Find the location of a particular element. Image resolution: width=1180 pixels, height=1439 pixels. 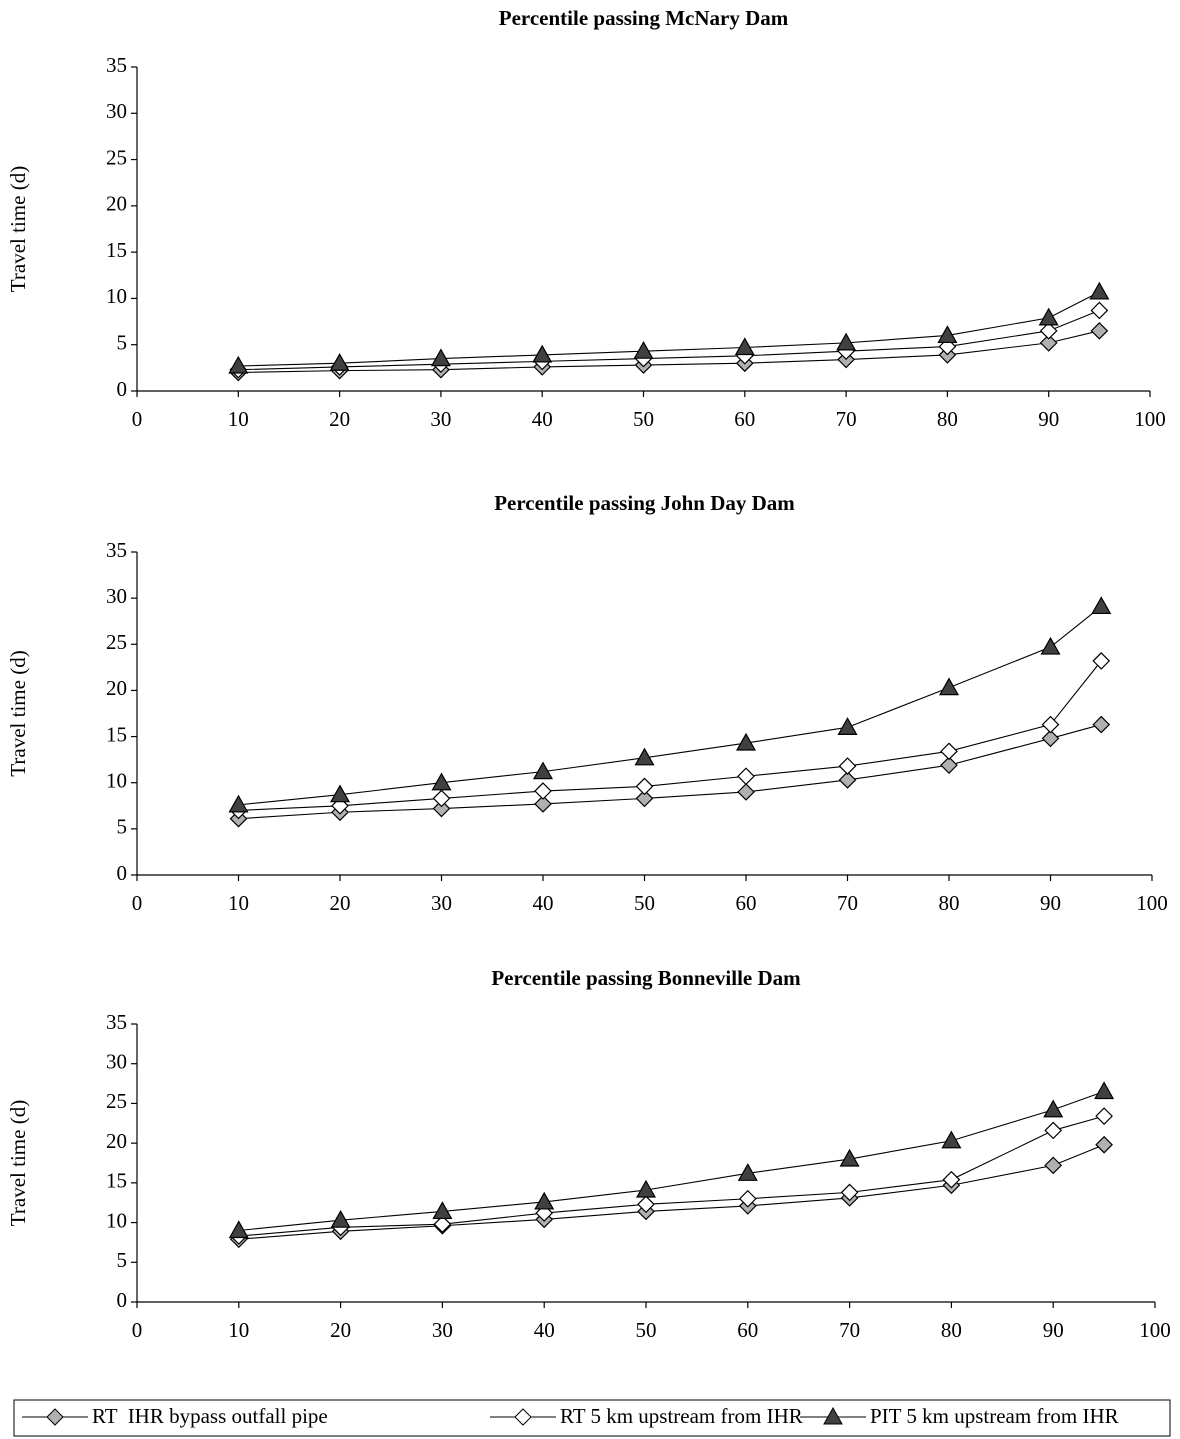

x-tick-label: 30 is located at coordinates (441, 903).